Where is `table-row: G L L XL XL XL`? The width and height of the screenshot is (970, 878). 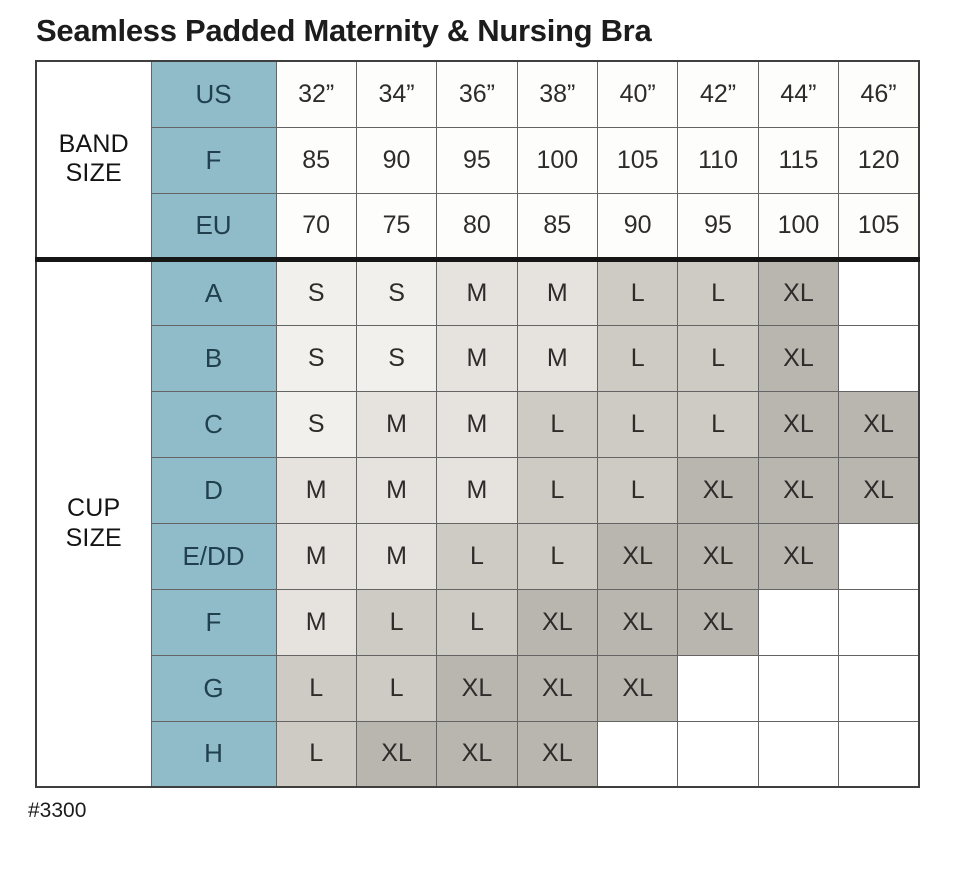
table-row: G L L XL XL XL is located at coordinates (478, 688).